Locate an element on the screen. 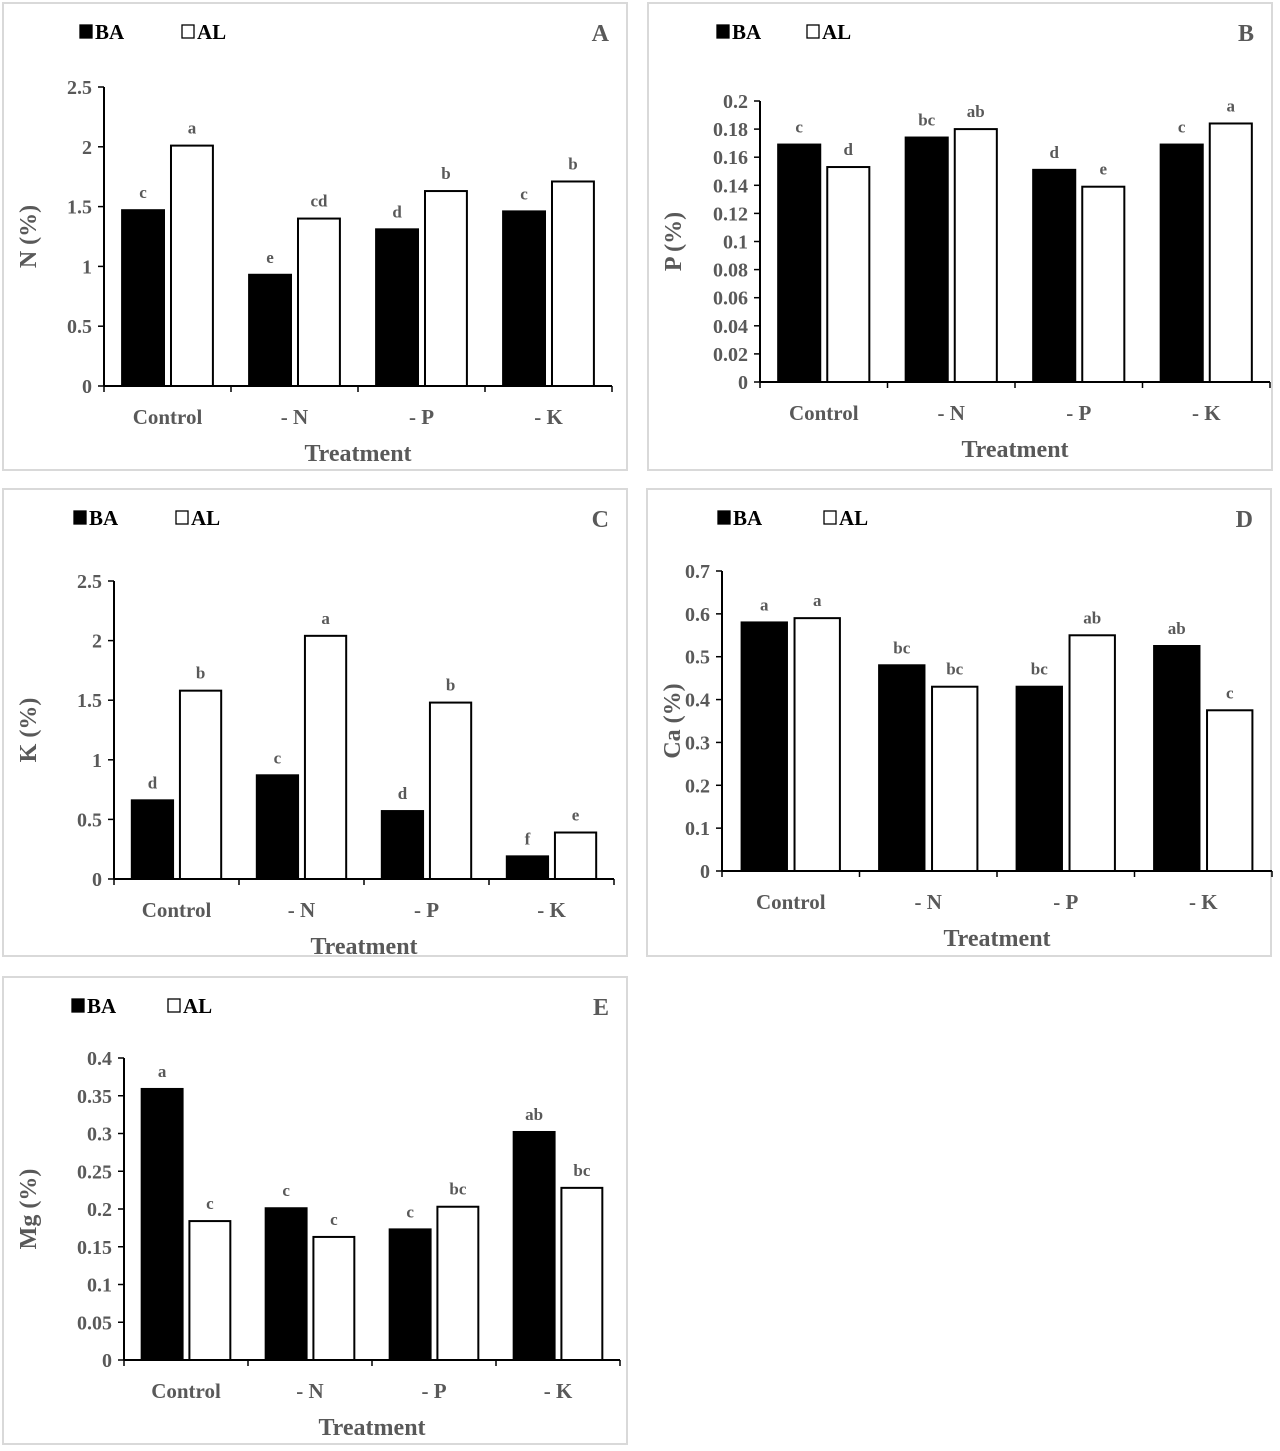 The width and height of the screenshot is (1280, 1451). y-tick-label: 0.16 is located at coordinates (730, 158).